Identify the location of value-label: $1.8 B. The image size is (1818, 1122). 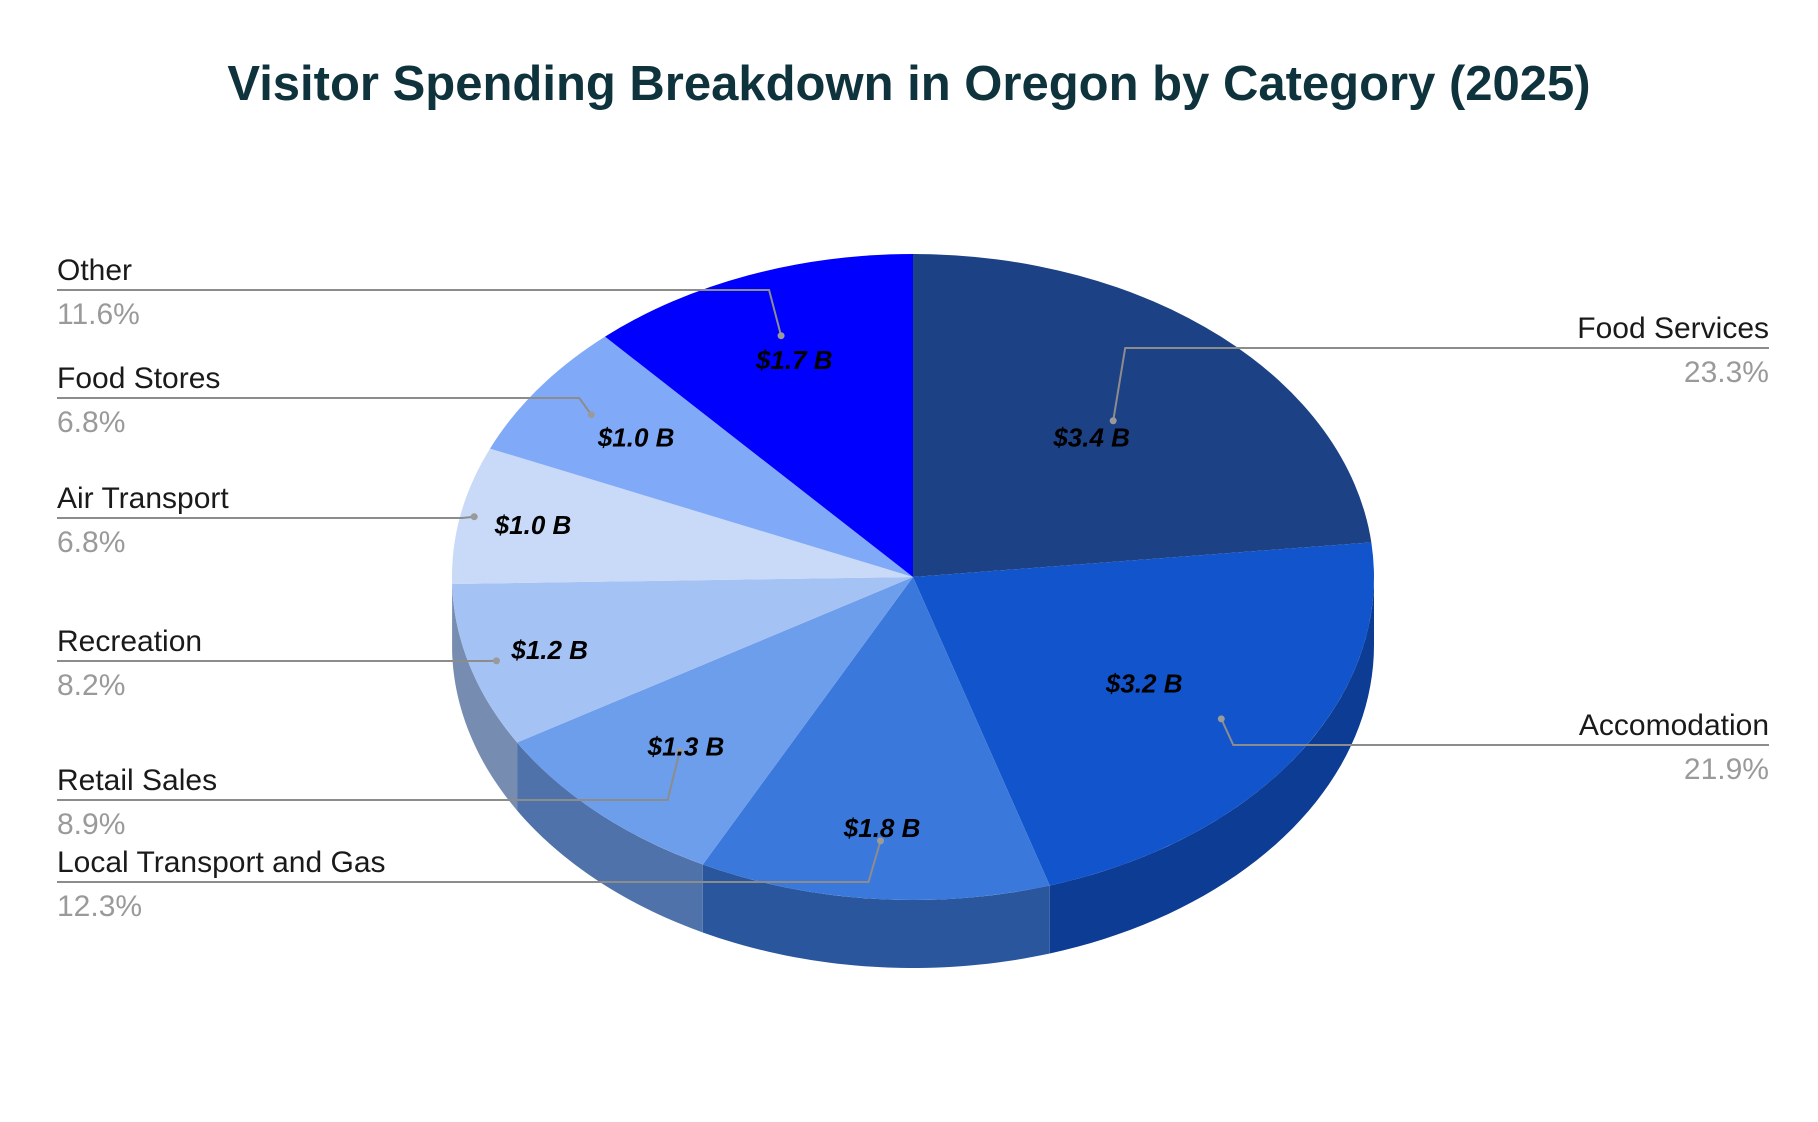
(882, 828).